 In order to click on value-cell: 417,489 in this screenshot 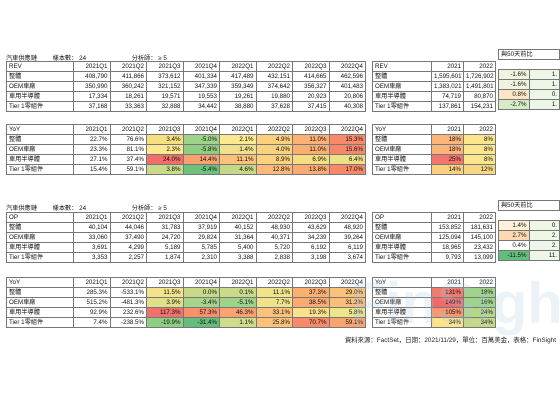, I will do `click(238, 76)`.